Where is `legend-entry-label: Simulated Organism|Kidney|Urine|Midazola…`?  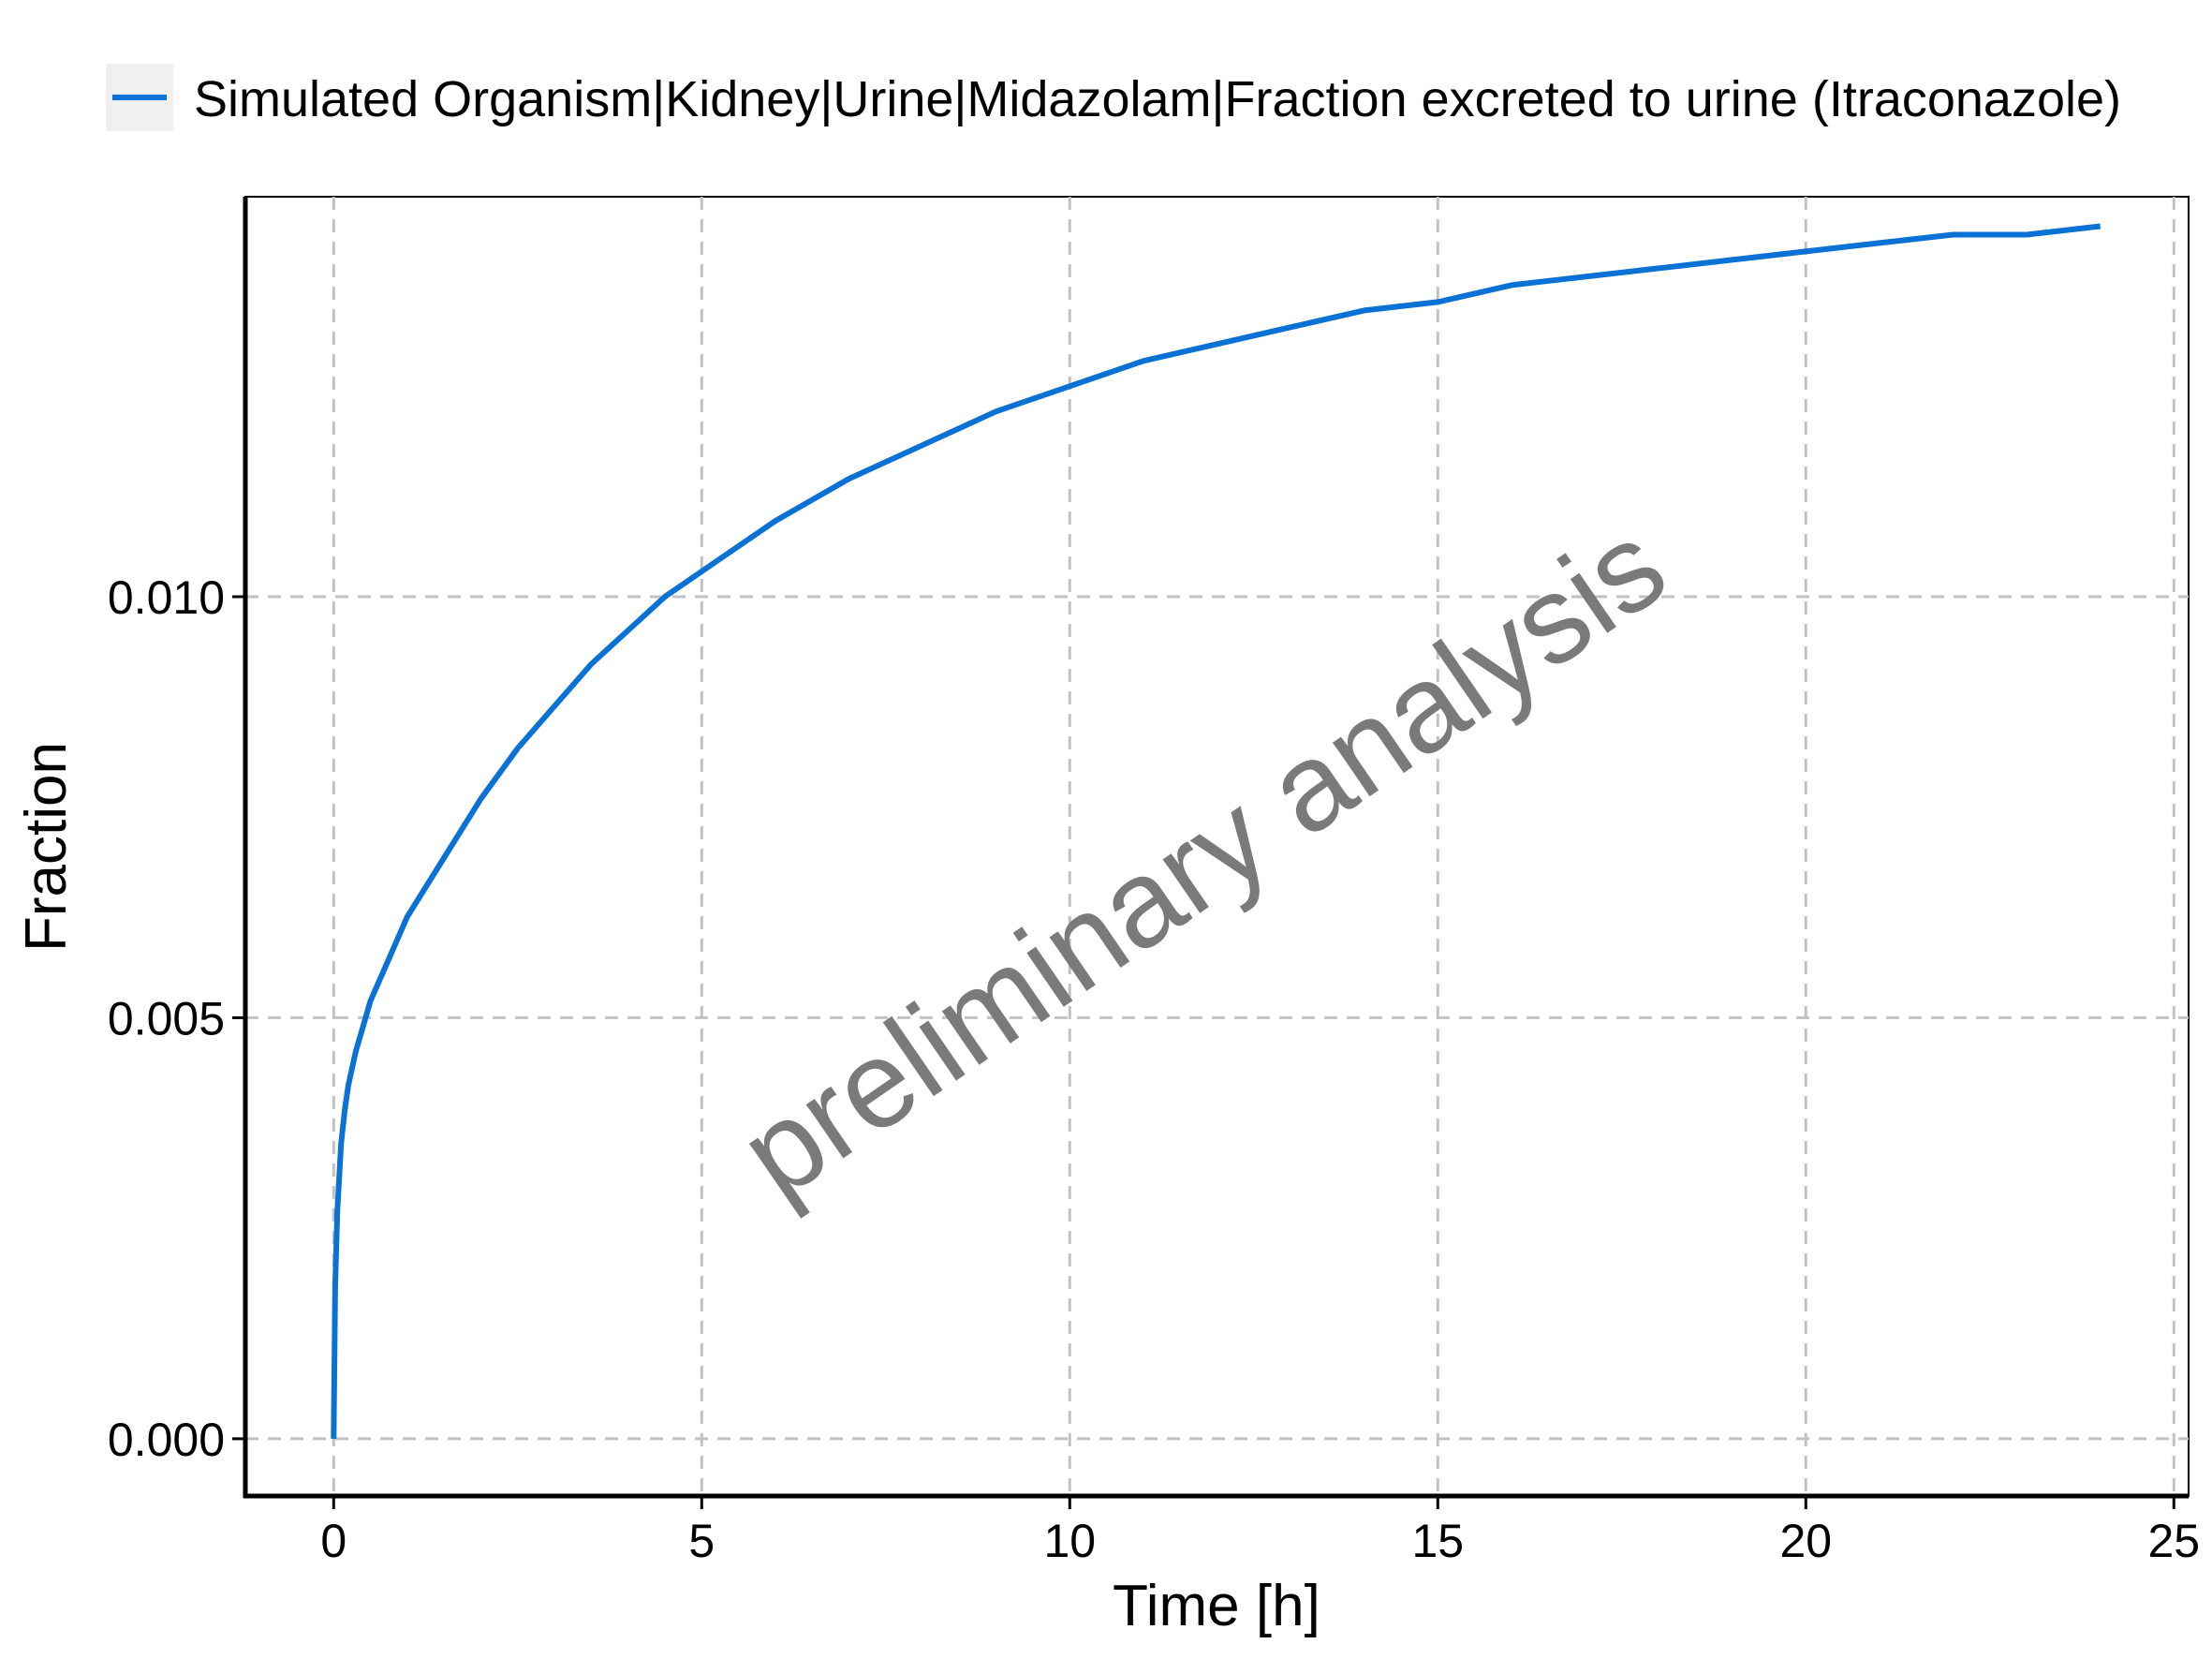 legend-entry-label: Simulated Organism|Kidney|Urine|Midazola… is located at coordinates (1157, 99).